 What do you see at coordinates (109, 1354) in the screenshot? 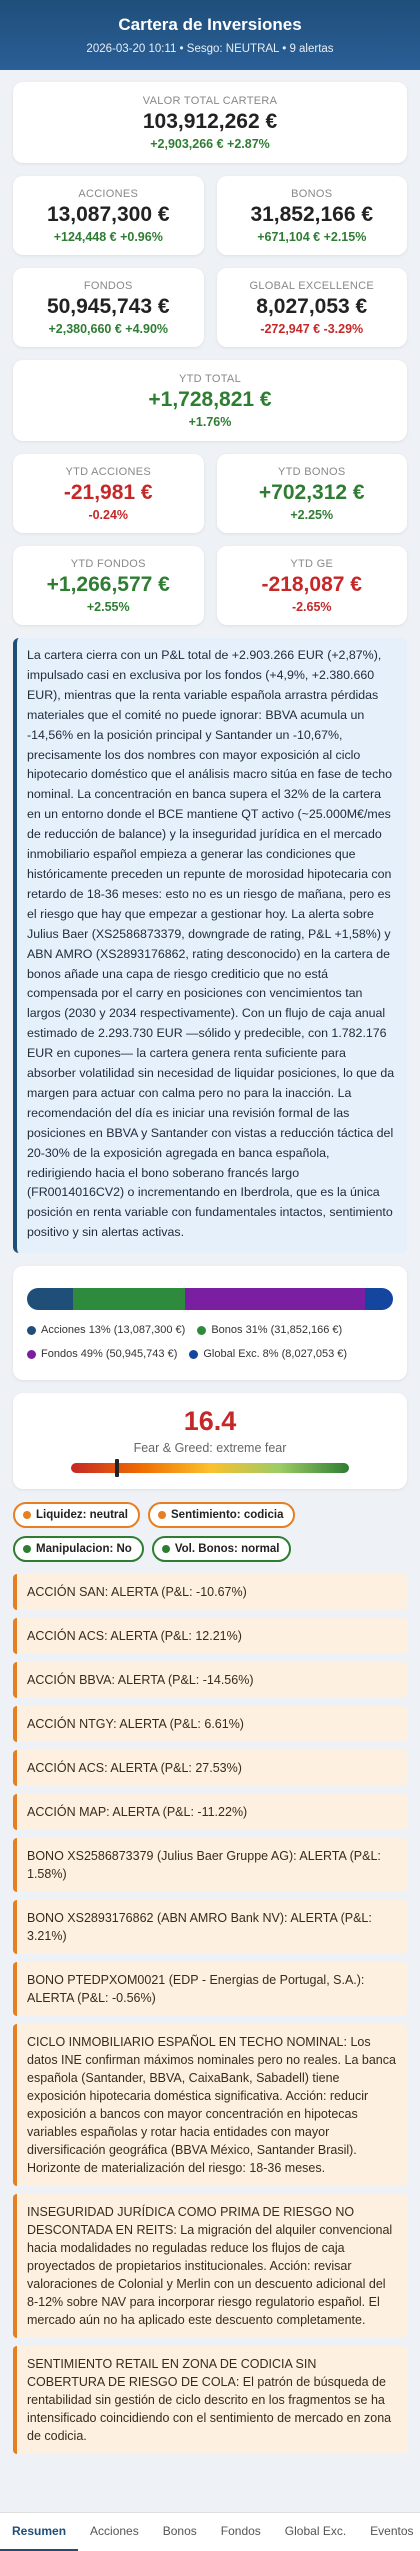
I see `legend-label: Fondos 49% (50,945,743 €)` at bounding box center [109, 1354].